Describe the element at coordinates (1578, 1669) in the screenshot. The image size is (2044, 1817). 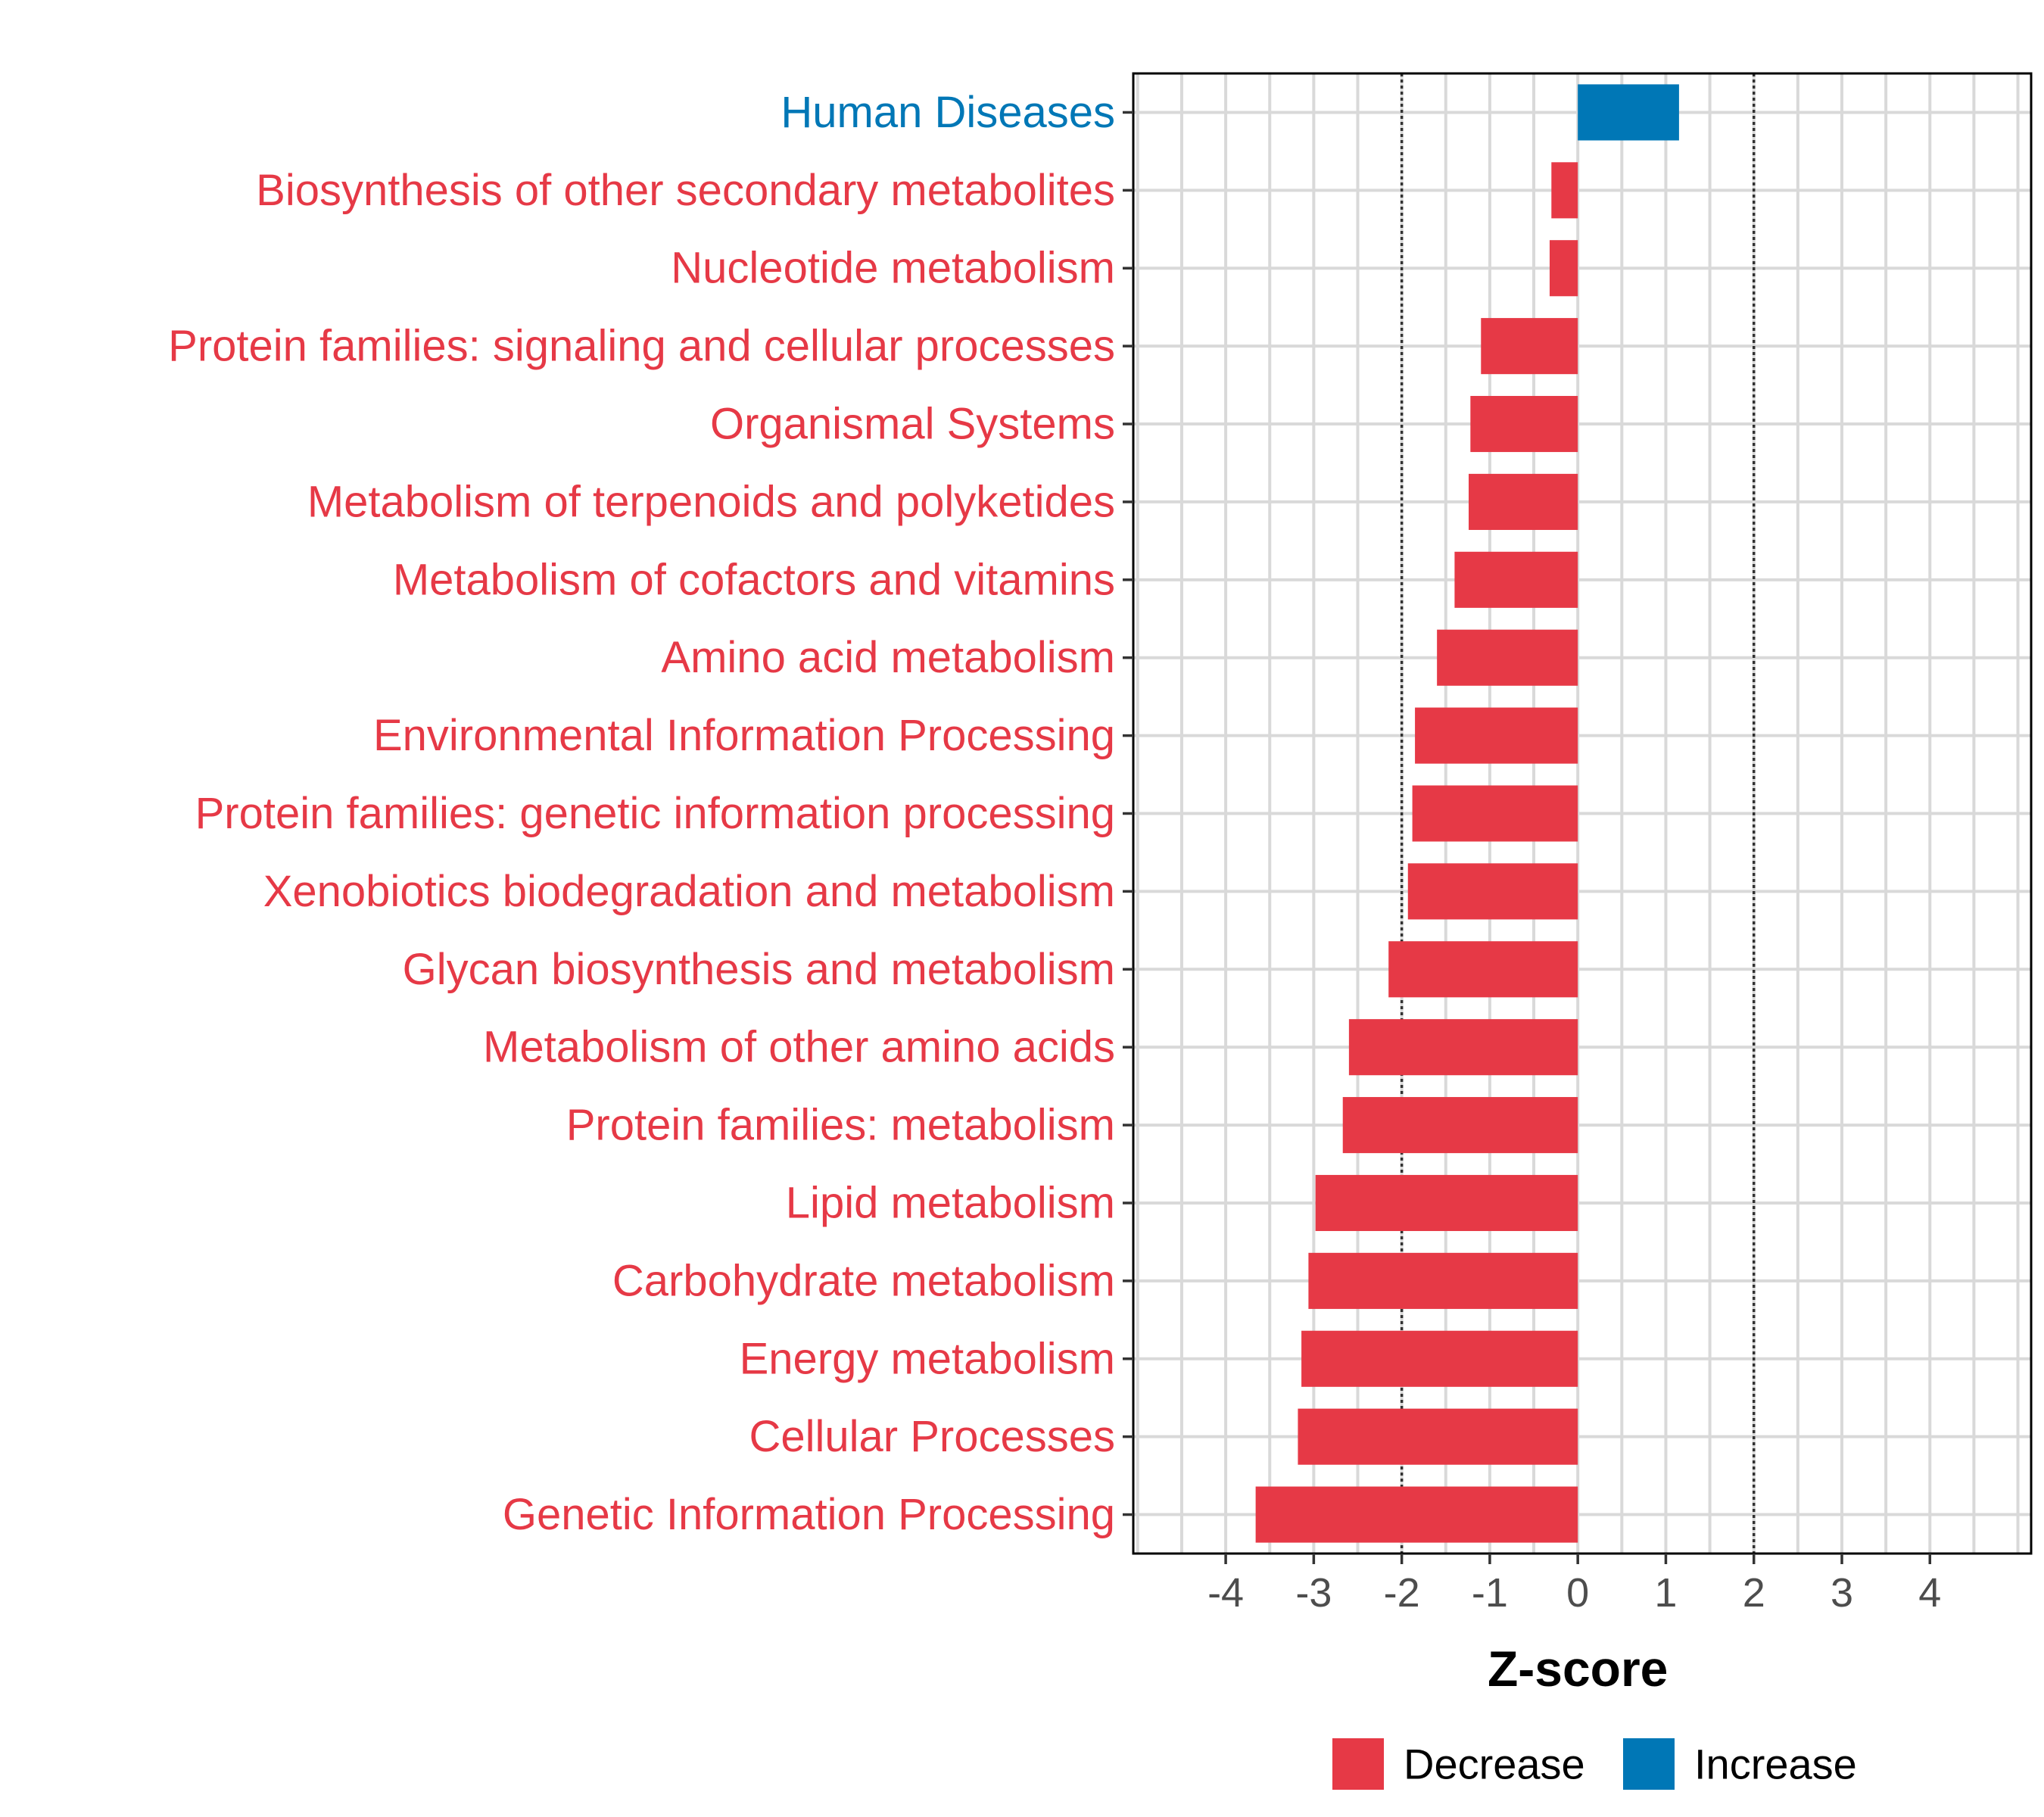
I see `x-axis-title: Z-score` at that location.